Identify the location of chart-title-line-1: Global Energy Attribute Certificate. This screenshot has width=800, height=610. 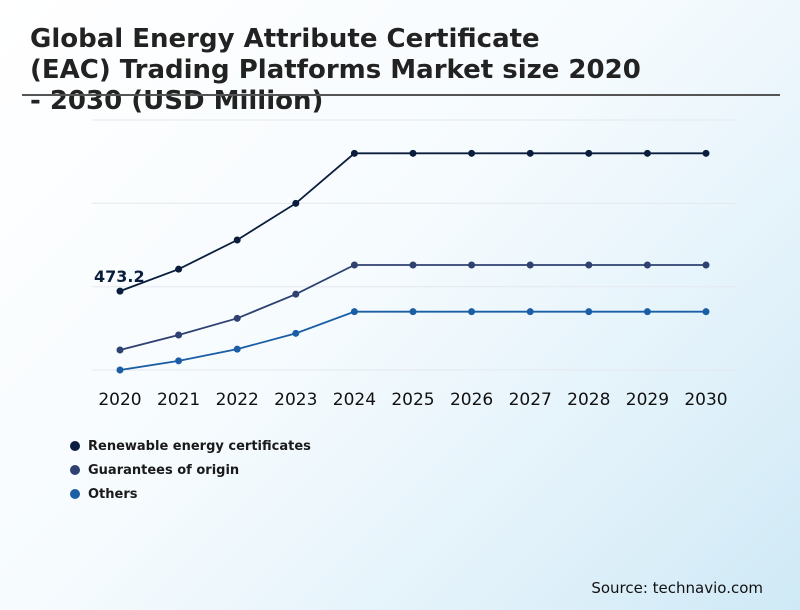
(285, 39).